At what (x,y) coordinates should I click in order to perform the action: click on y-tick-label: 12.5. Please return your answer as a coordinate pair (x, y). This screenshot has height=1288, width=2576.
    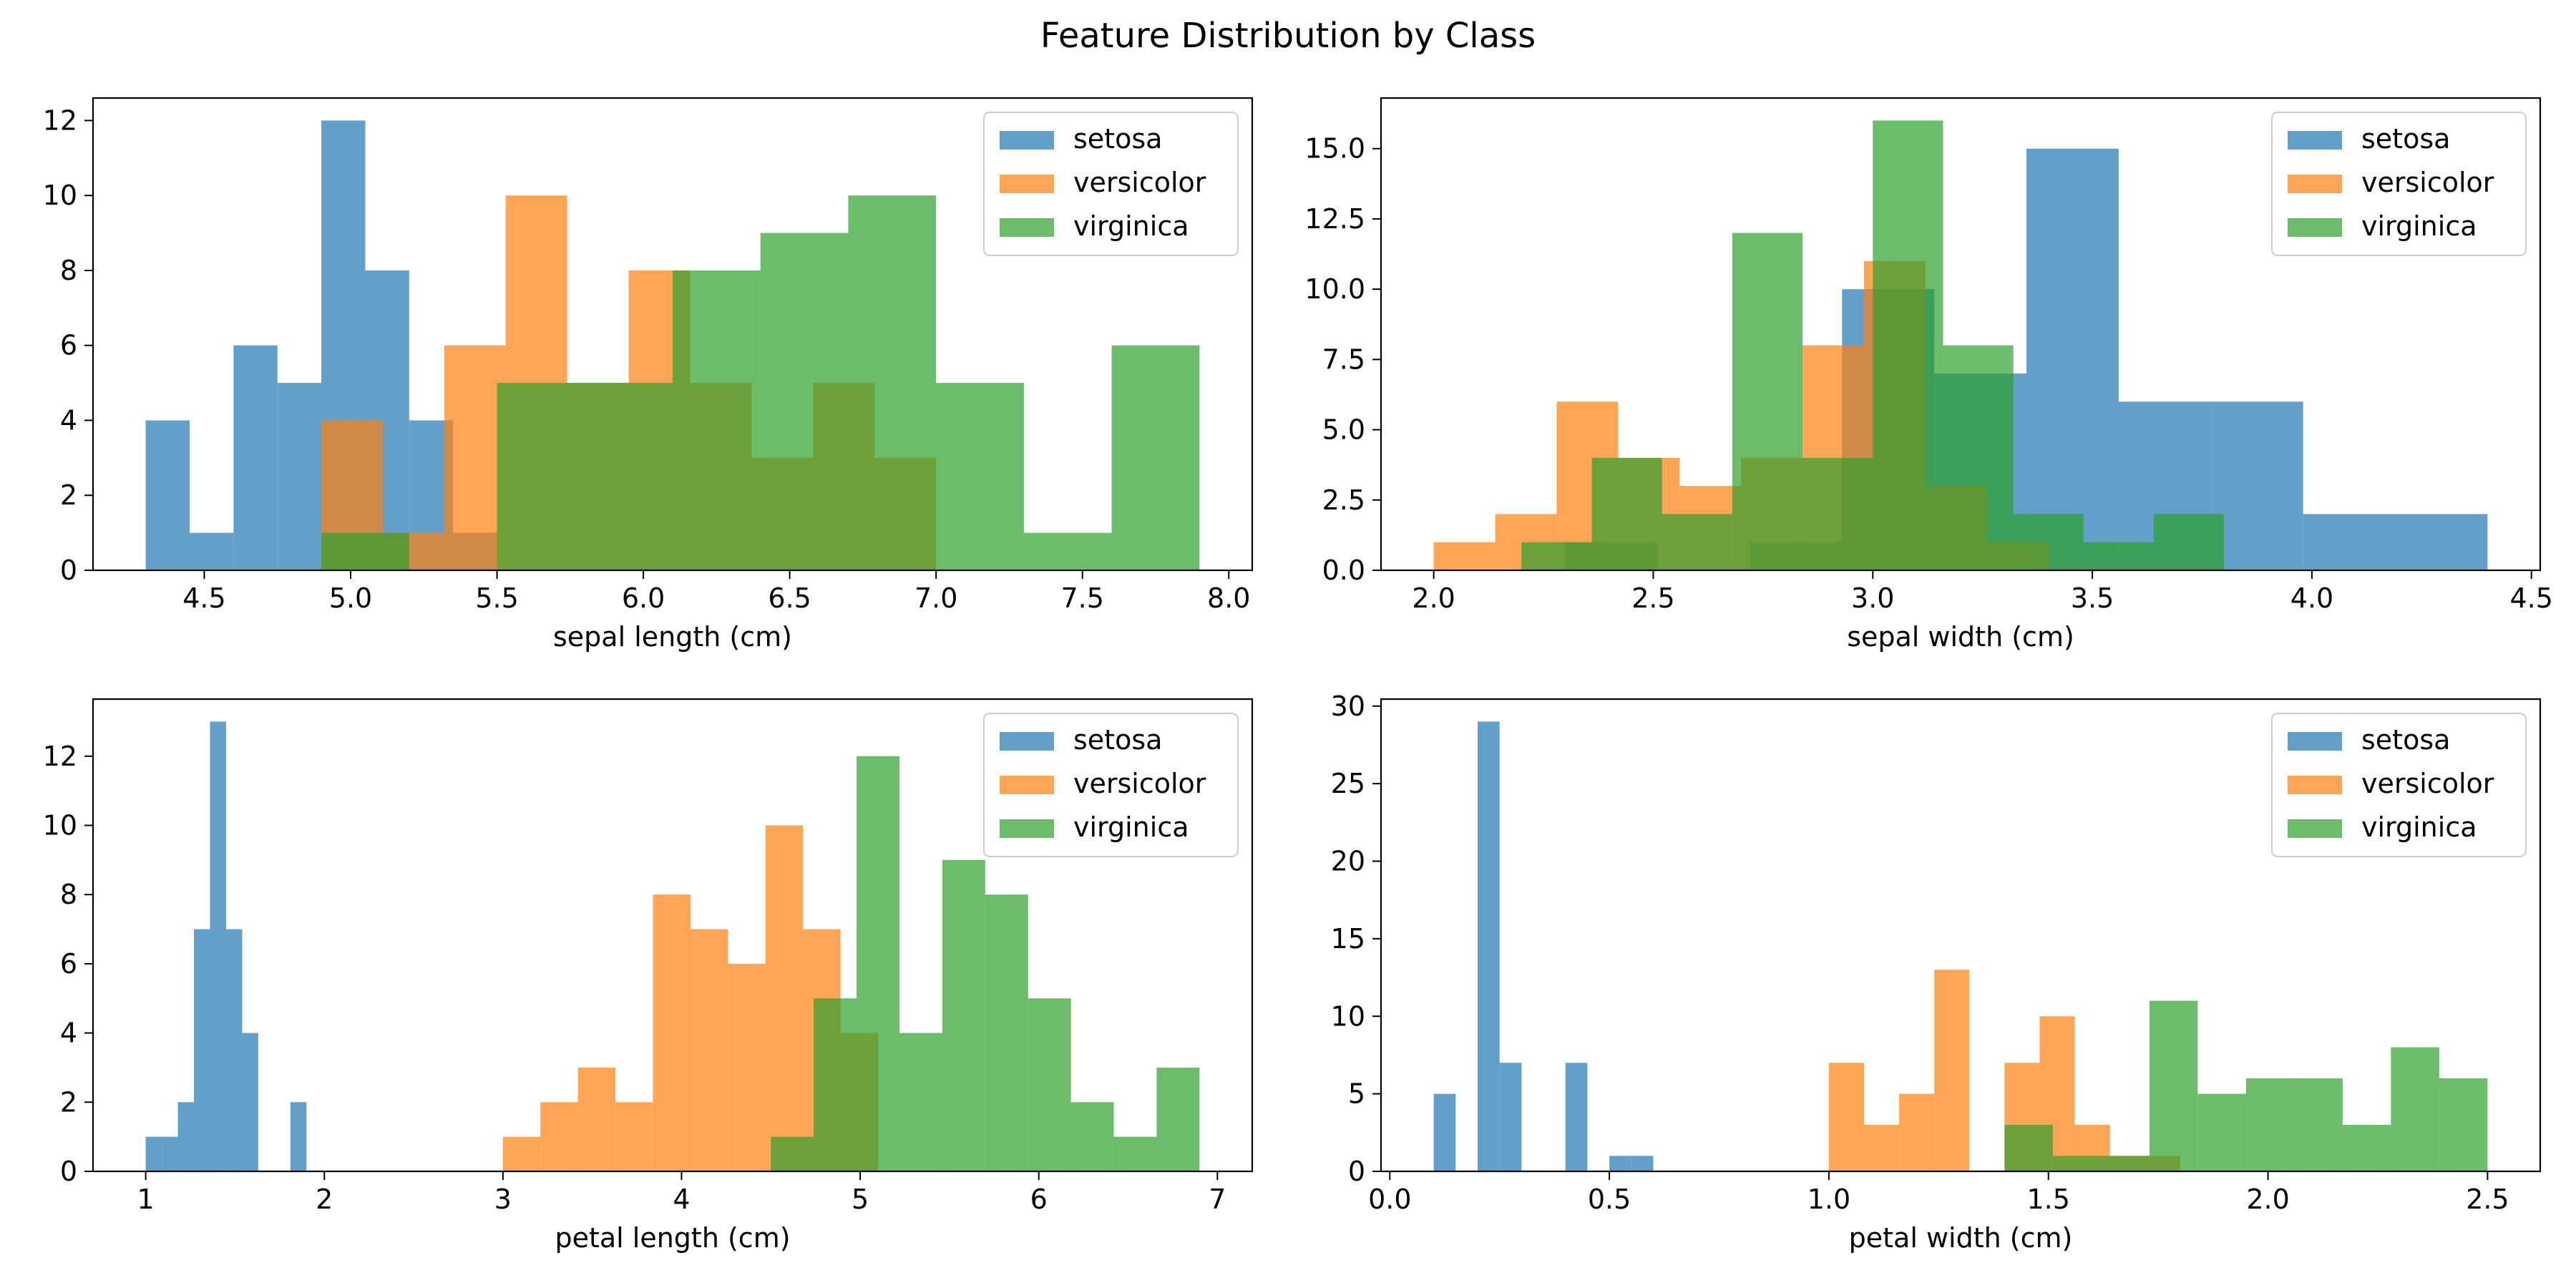
    Looking at the image, I should click on (1334, 219).